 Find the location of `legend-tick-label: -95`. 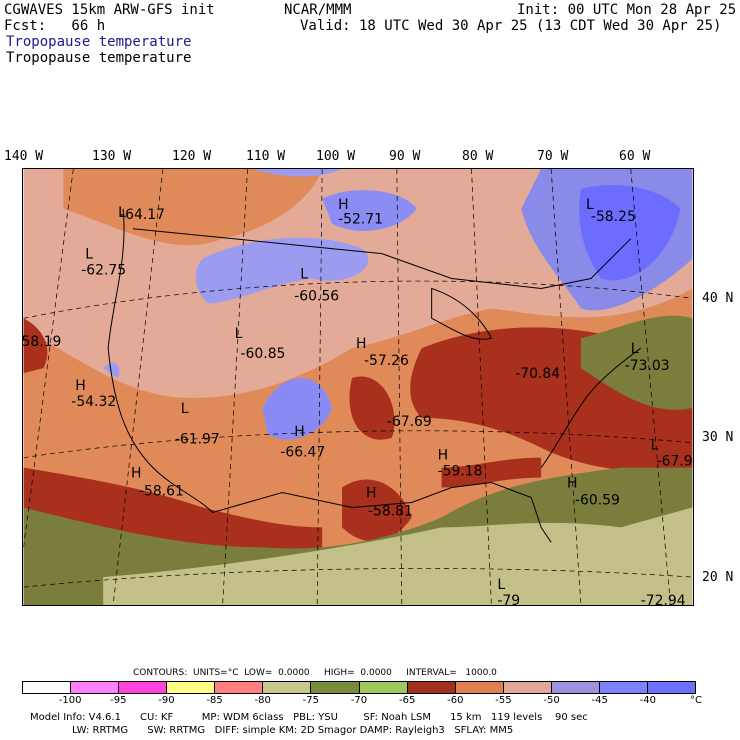

legend-tick-label: -95 is located at coordinates (118, 700).